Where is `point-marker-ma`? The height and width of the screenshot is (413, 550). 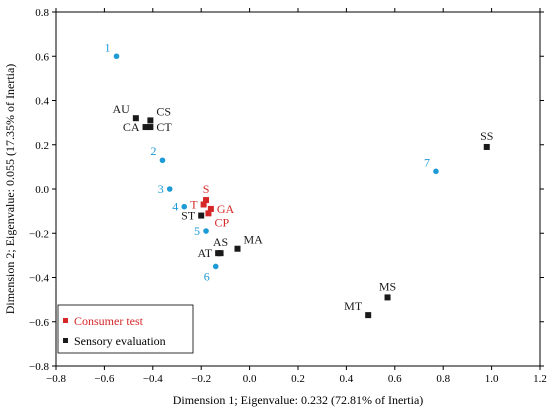
point-marker-ma is located at coordinates (237, 248).